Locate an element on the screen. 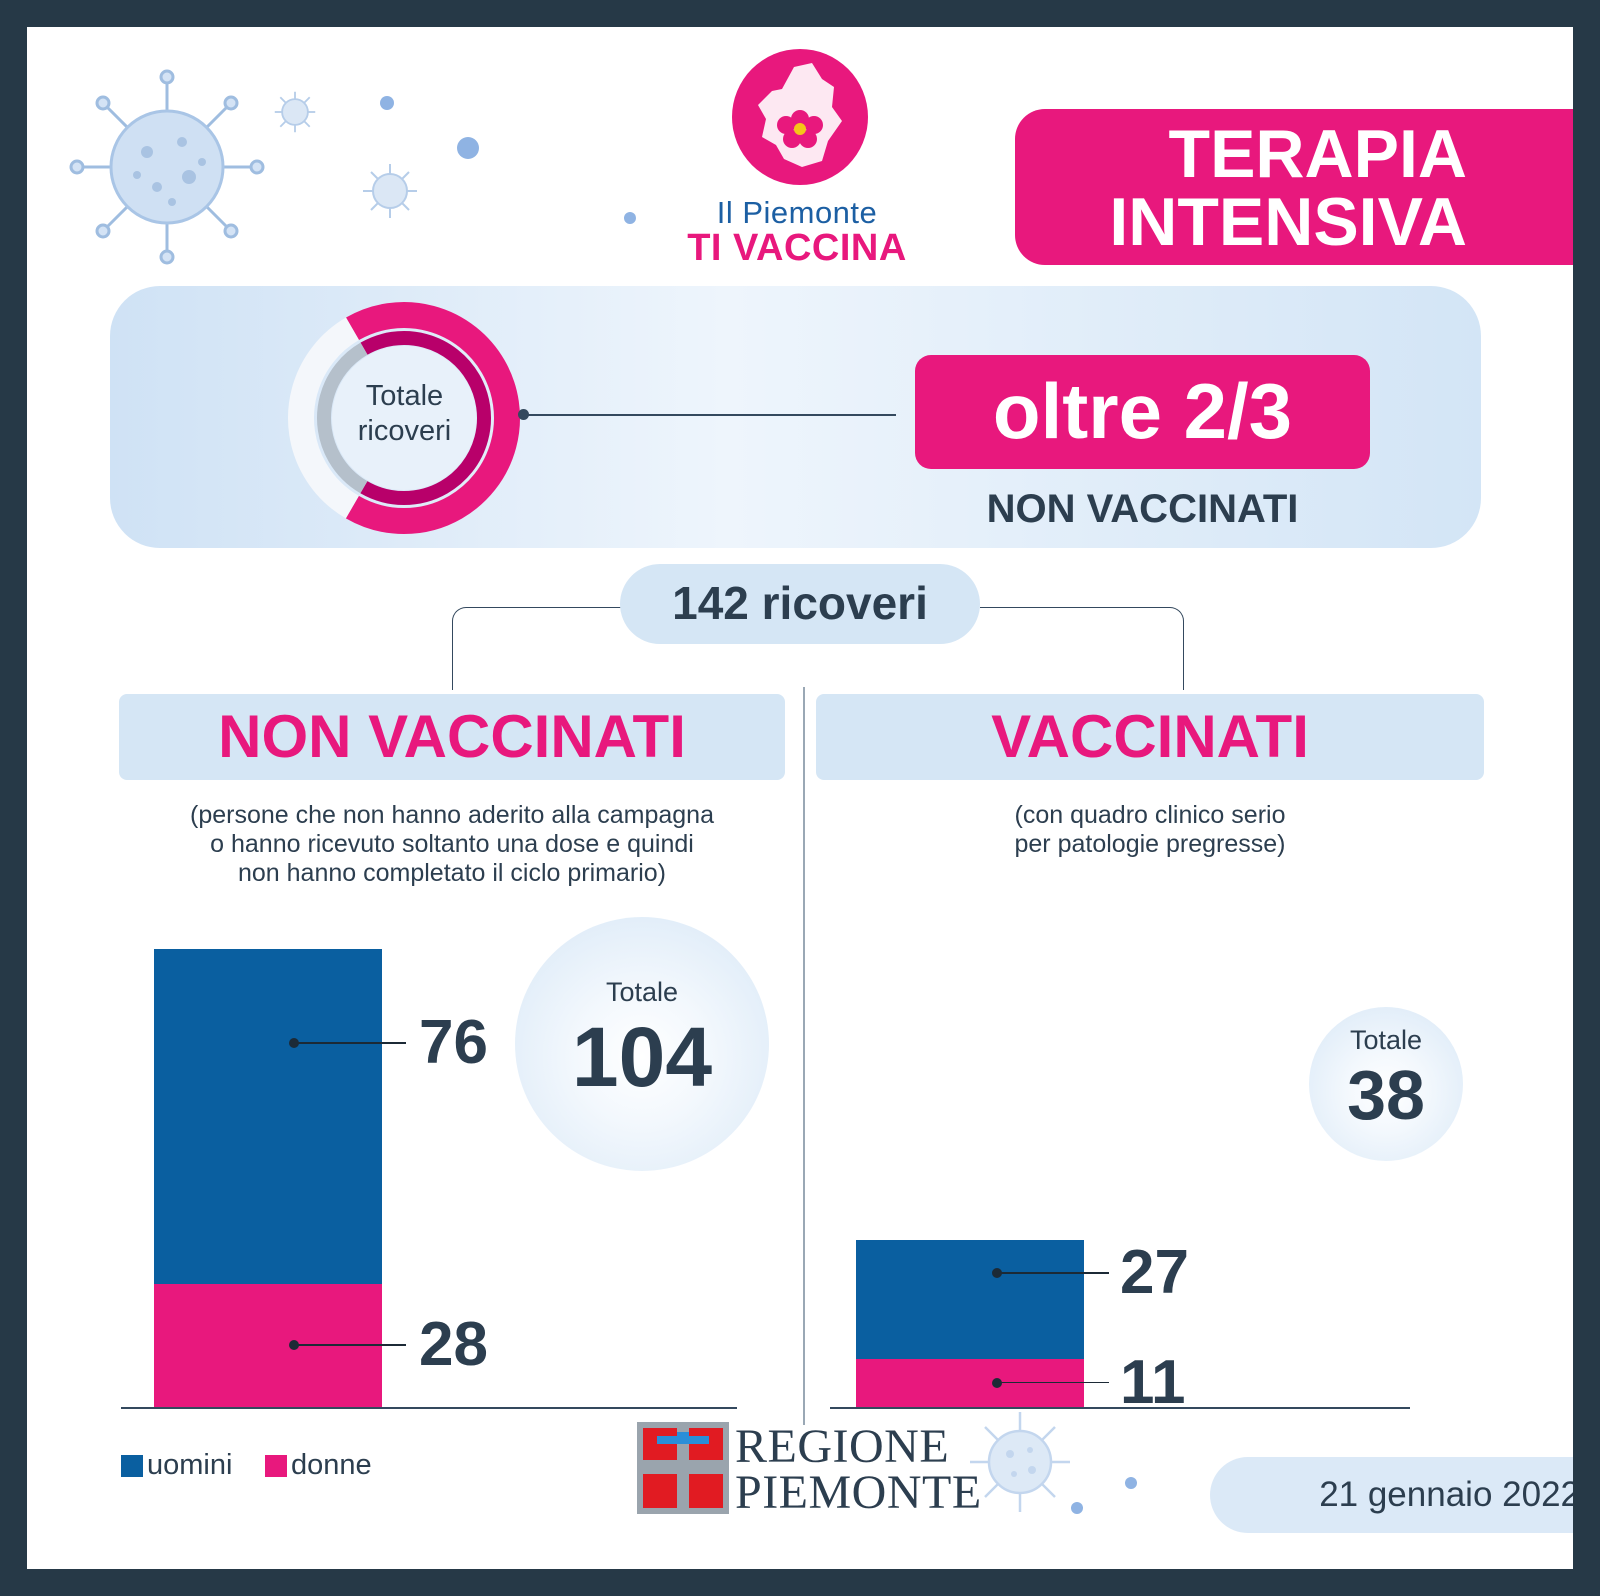 Image resolution: width=1600 pixels, height=1596 pixels. value-label-non-vaccinati-donne: 28 is located at coordinates (453, 1345).